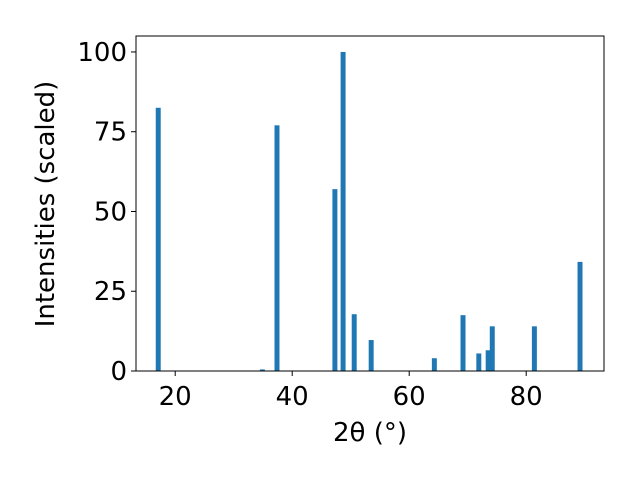 This screenshot has width=640, height=480. What do you see at coordinates (175, 397) in the screenshot?
I see `x-tick-label: 20` at bounding box center [175, 397].